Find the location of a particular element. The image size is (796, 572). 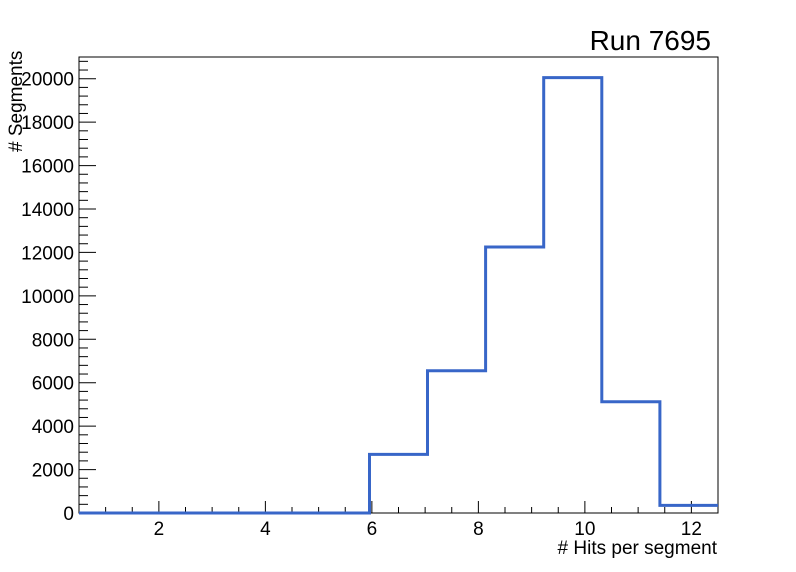

x-tick-label: 10 is located at coordinates (584, 529).